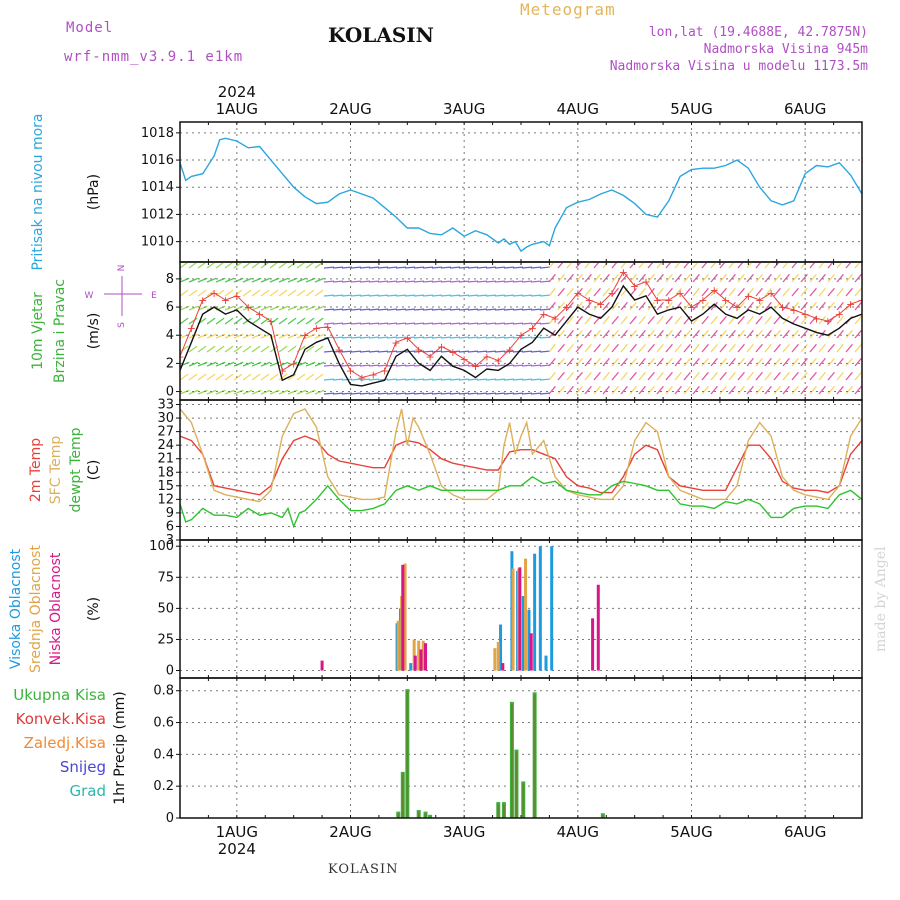 The height and width of the screenshot is (900, 900). I want to click on day-label-top: 3AUG, so click(464, 109).